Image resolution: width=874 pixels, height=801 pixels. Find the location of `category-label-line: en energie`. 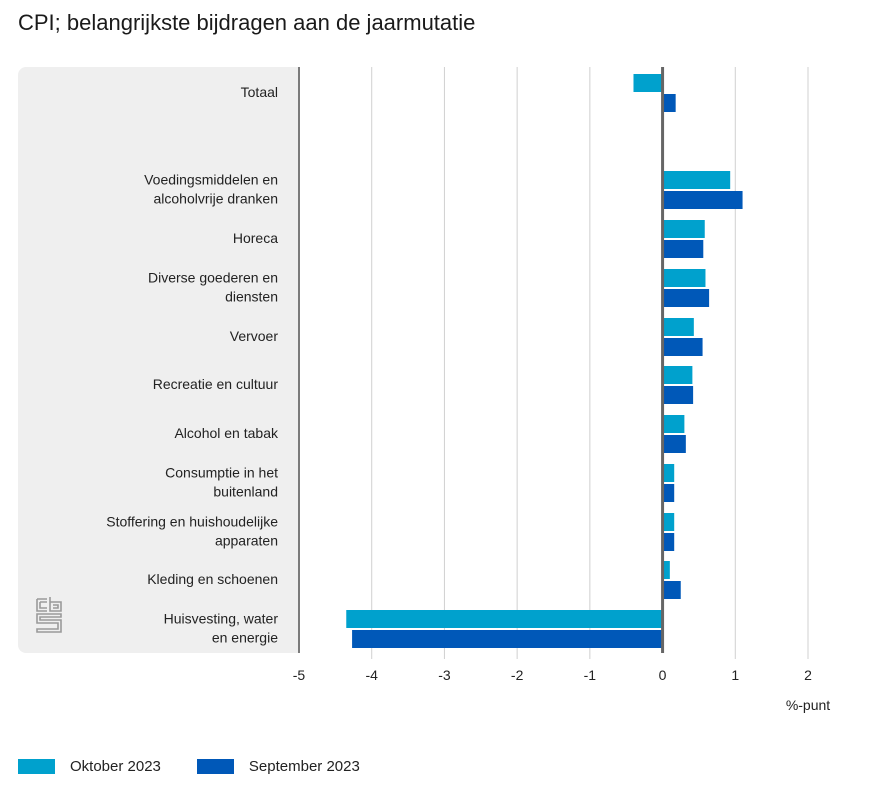

category-label-line: en energie is located at coordinates (245, 638).